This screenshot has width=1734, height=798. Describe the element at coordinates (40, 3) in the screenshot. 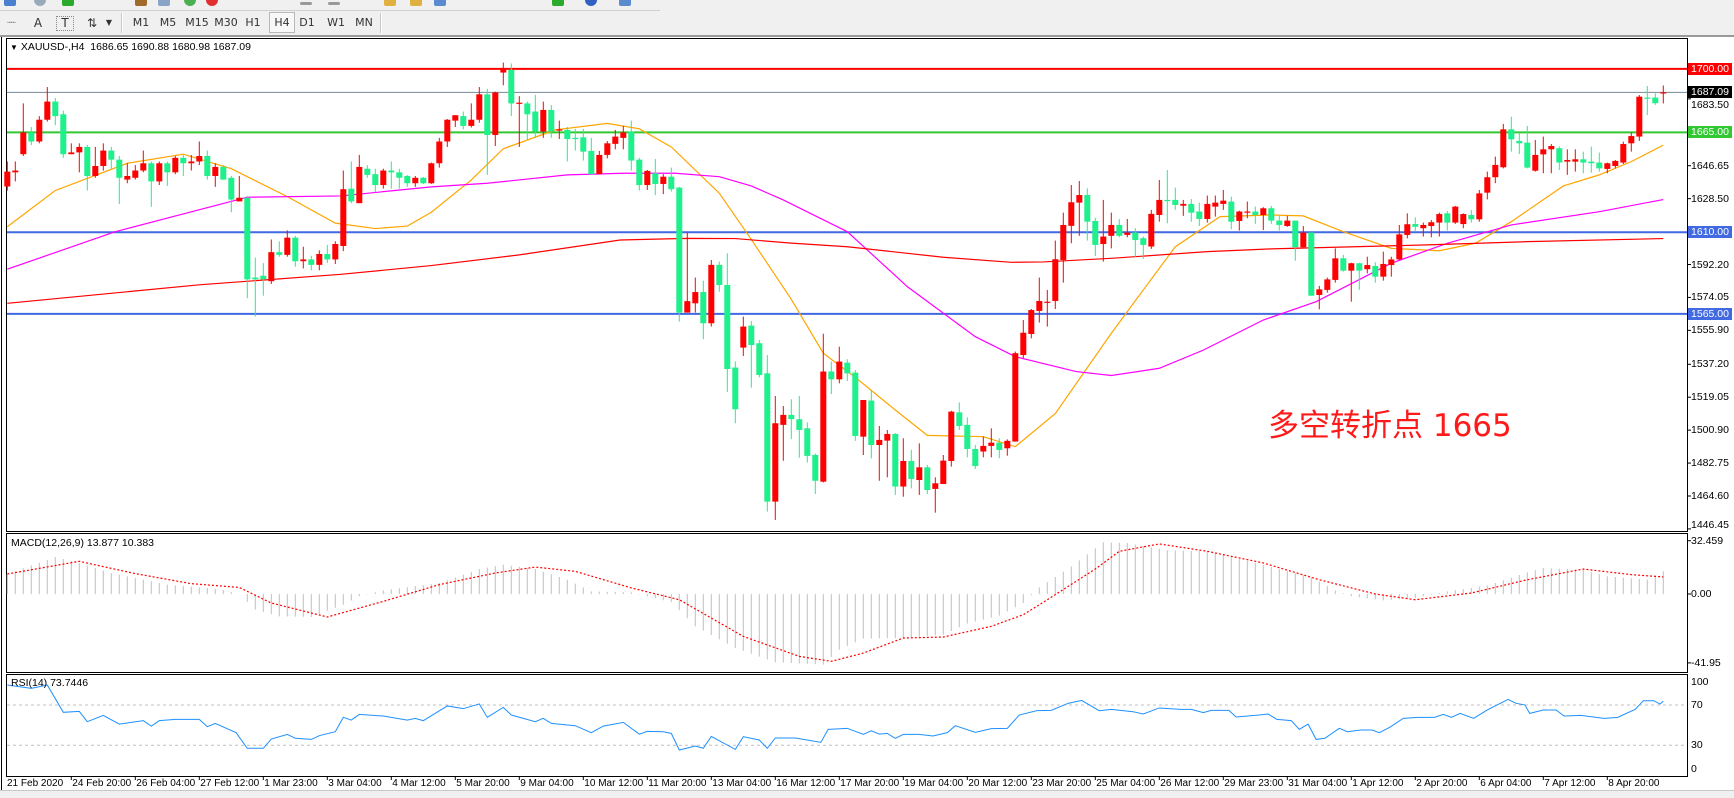

I see `zoom-icon` at that location.